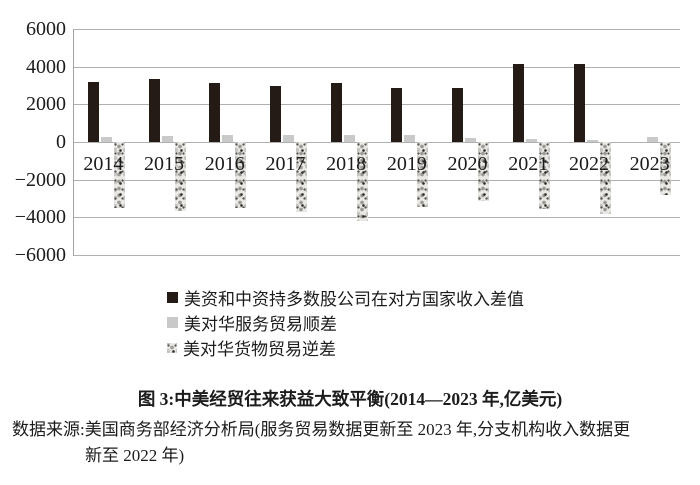  Describe the element at coordinates (592, 141) in the screenshot. I see `bar-services-surplus-2022` at that location.